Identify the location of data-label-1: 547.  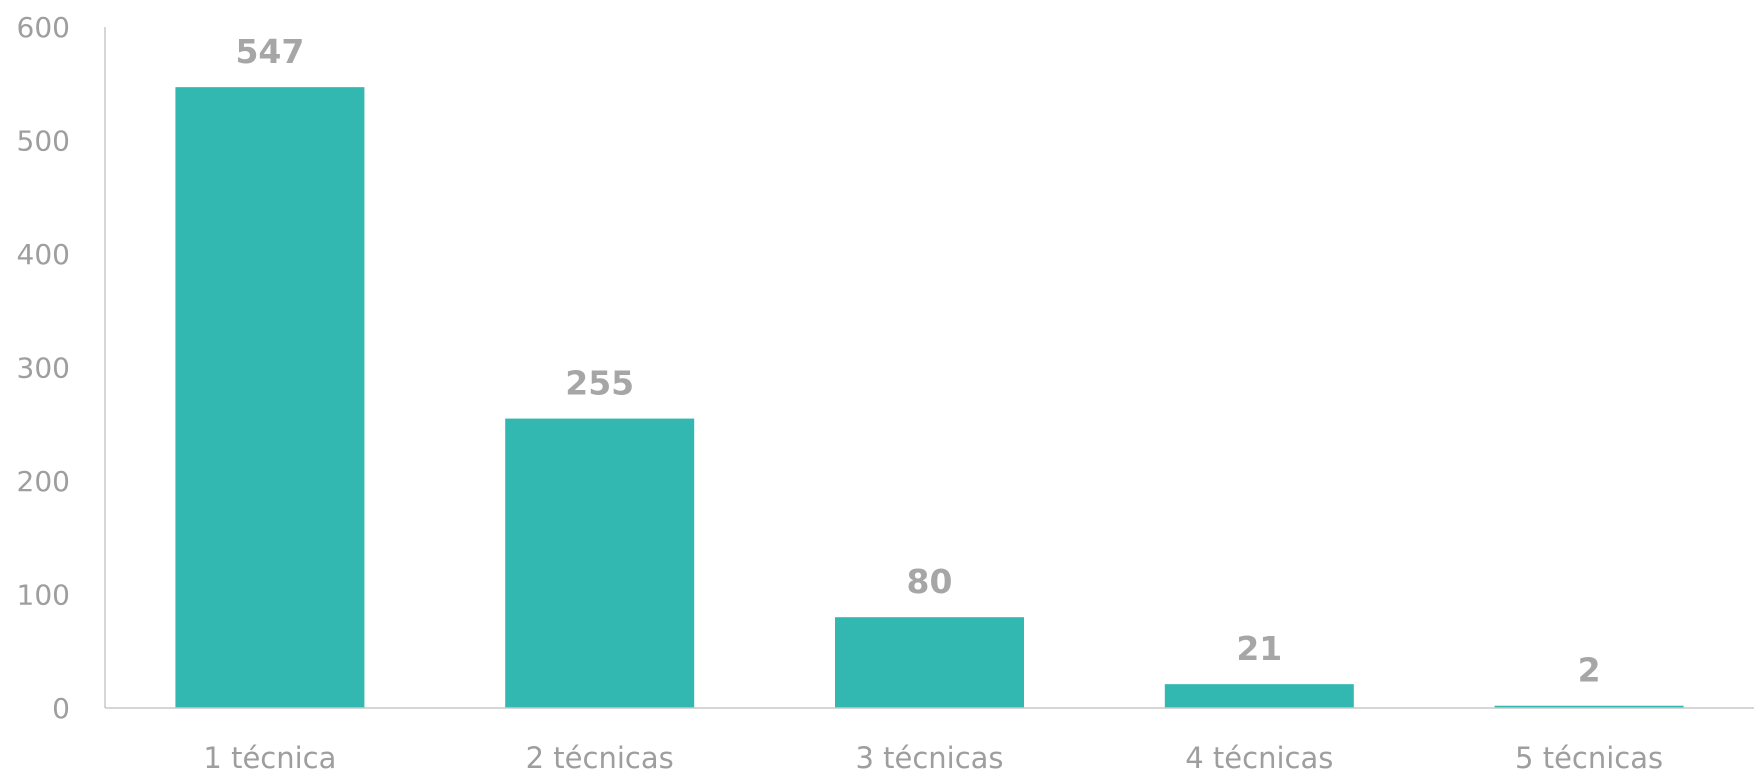
(269, 51).